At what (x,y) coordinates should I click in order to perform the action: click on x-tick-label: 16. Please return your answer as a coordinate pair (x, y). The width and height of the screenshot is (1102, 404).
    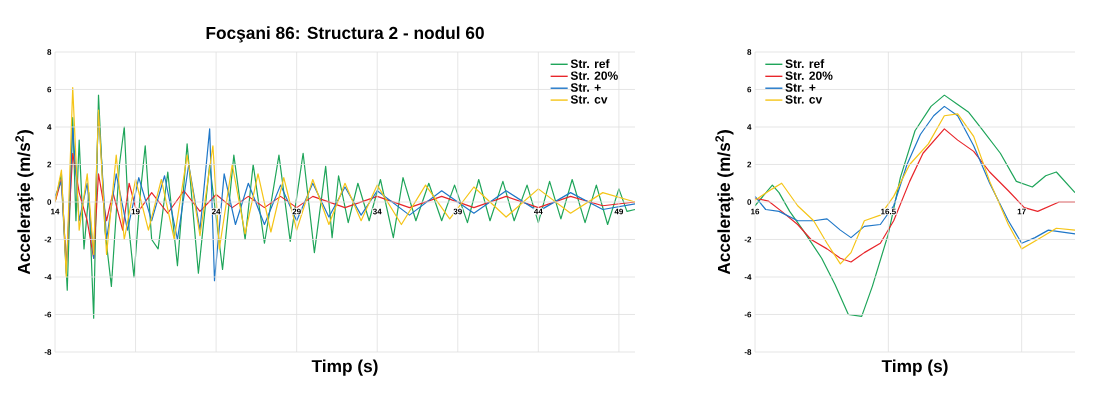
    Looking at the image, I should click on (755, 211).